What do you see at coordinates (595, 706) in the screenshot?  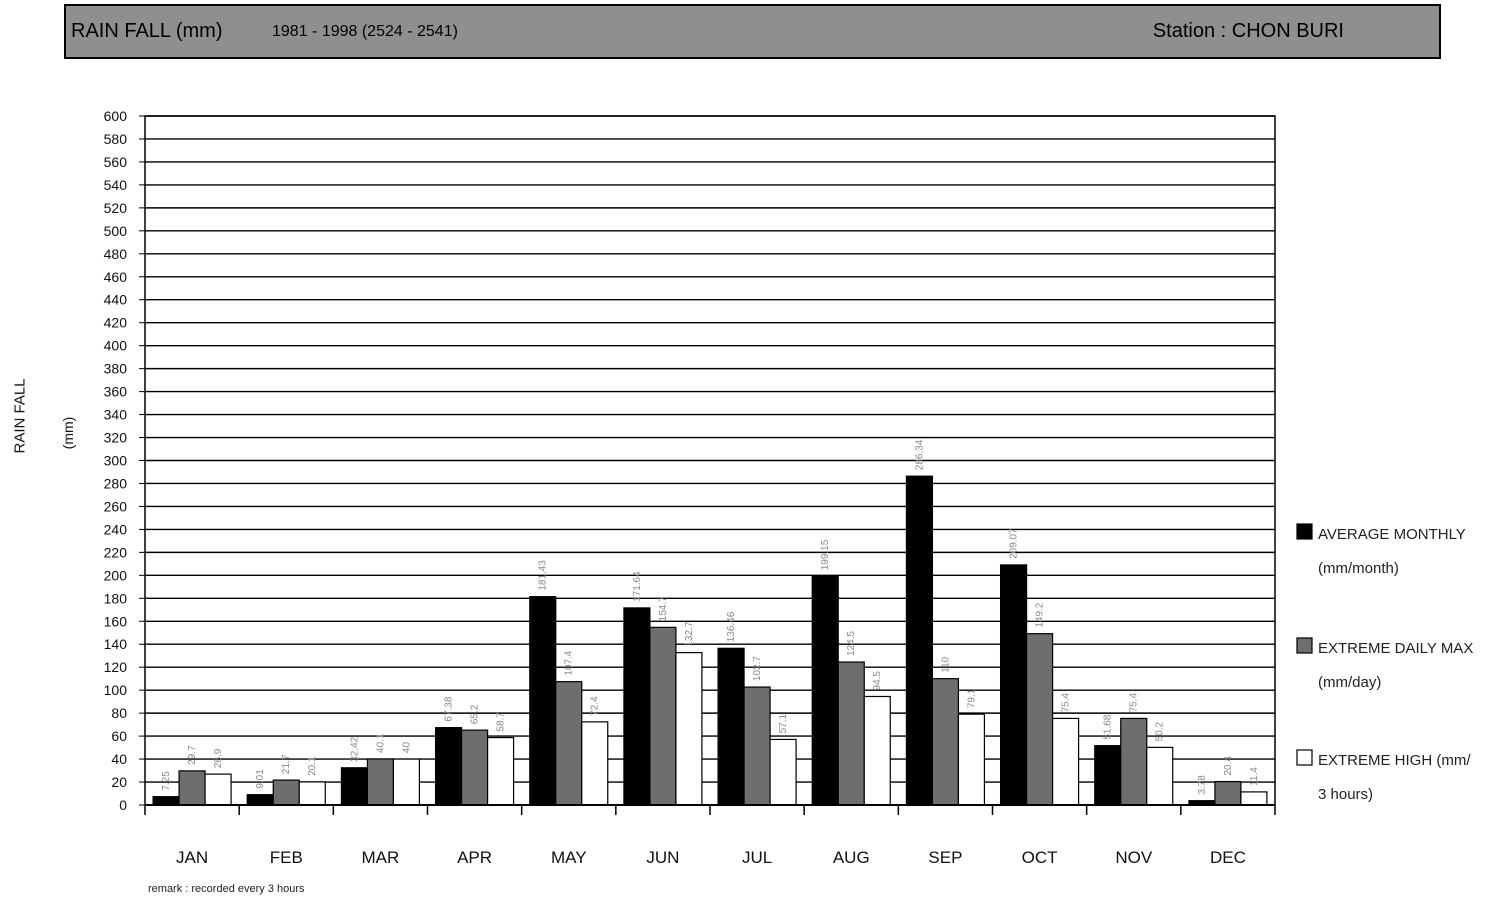 I see `data-label: 72.4` at bounding box center [595, 706].